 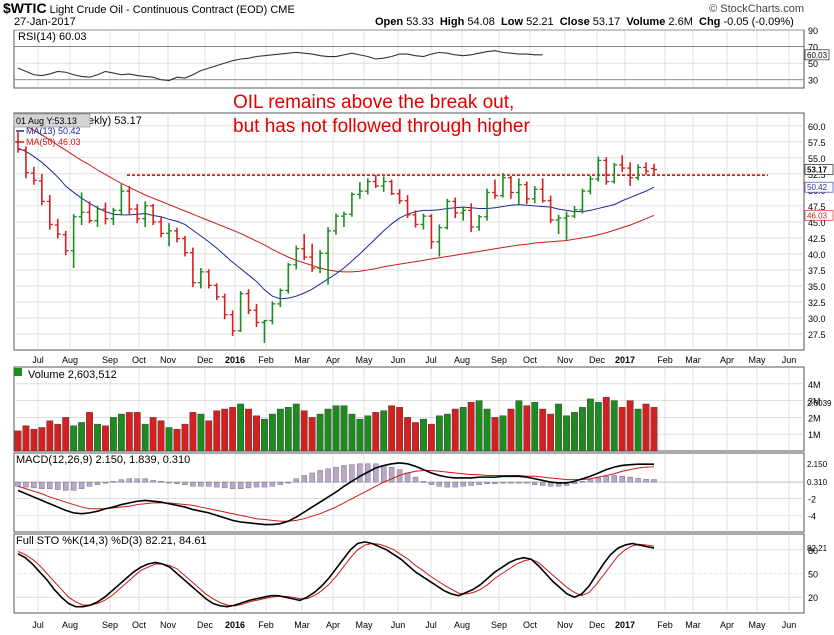 What do you see at coordinates (111, 541) in the screenshot?
I see `sto-label: Full STO %K(14,3) %D(3) 82.21, 84.61` at bounding box center [111, 541].